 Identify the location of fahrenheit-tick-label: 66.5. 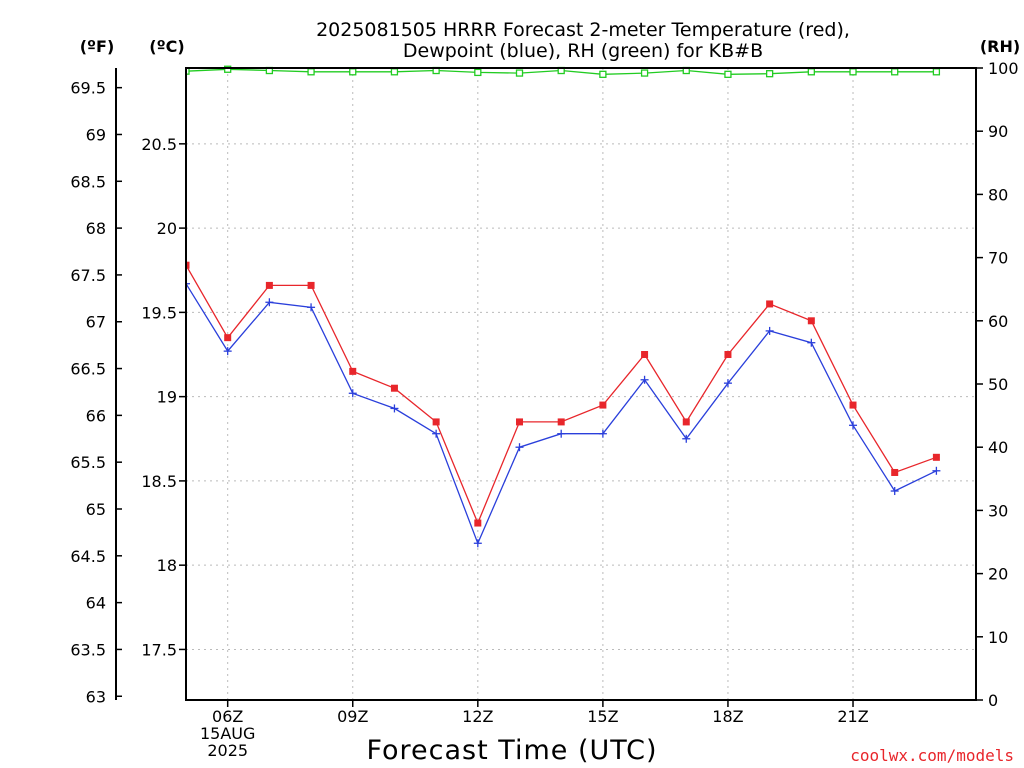
(88, 369).